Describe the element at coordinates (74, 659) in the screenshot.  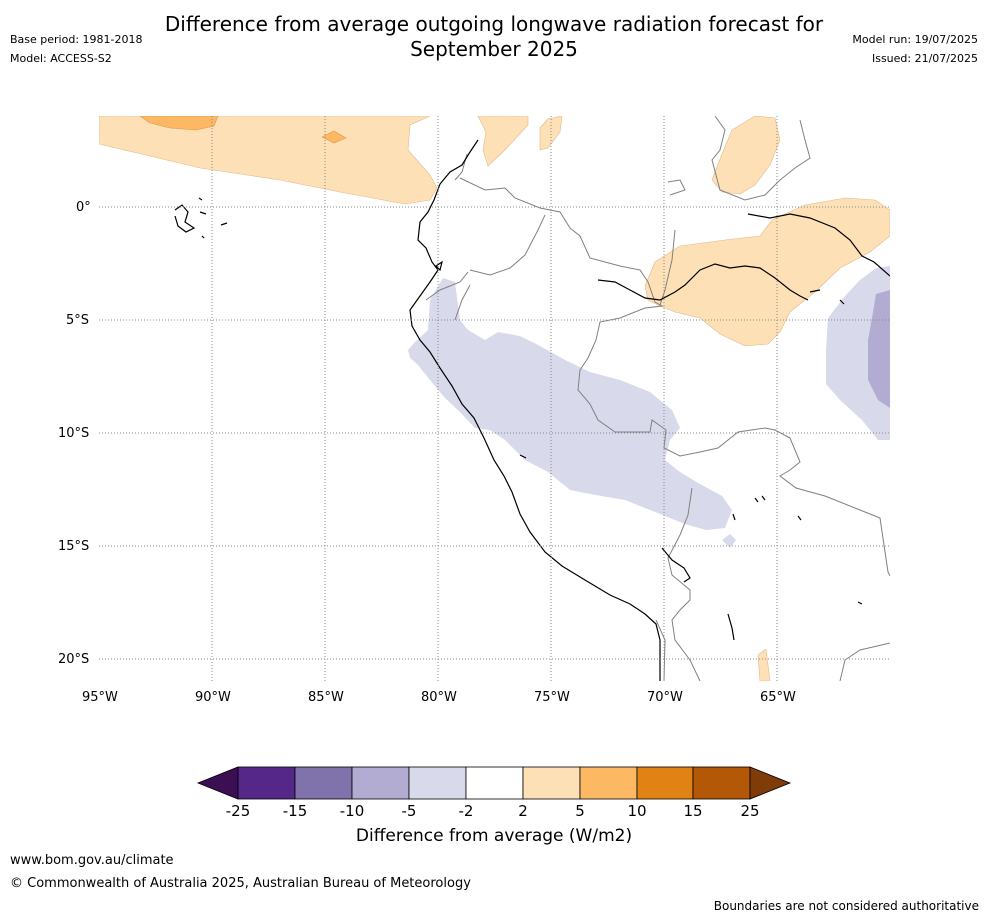
I see `lat-tick-20s: 20°S` at that location.